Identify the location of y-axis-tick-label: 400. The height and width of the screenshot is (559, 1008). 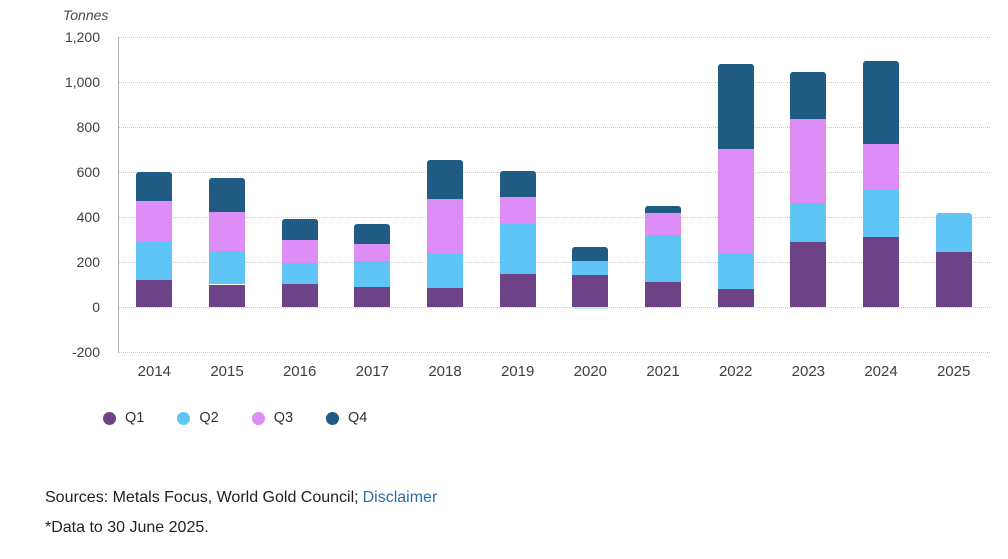
(88, 217).